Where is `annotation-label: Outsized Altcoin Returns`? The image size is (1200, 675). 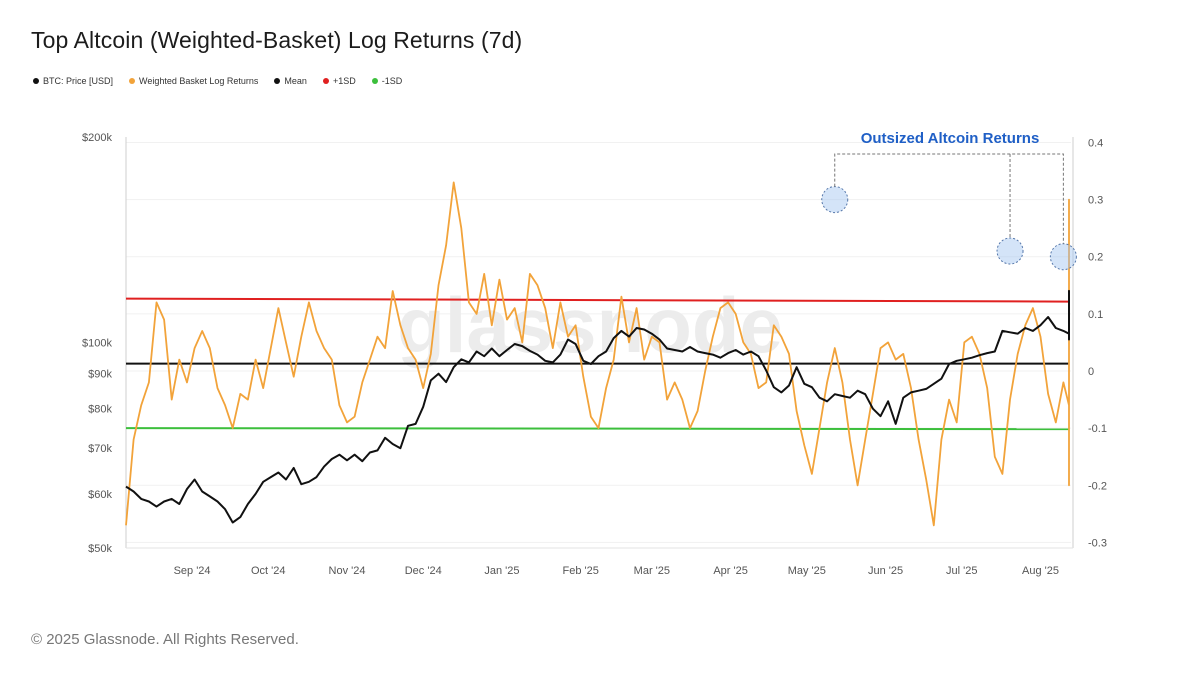
annotation-label: Outsized Altcoin Returns is located at coordinates (950, 138).